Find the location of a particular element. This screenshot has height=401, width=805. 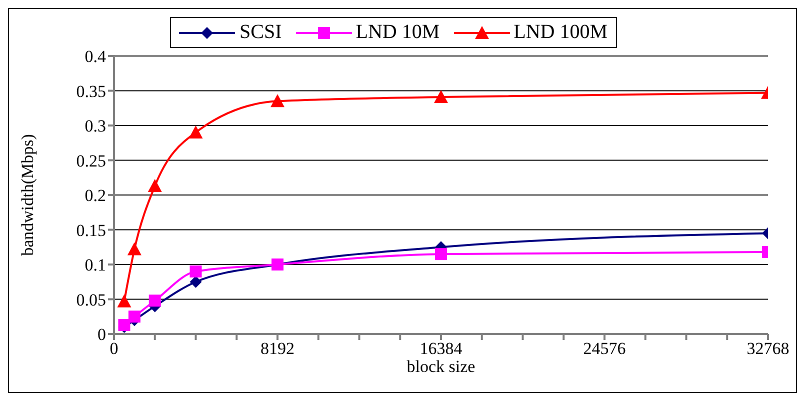

x-tick-label: 24576 is located at coordinates (604, 348).